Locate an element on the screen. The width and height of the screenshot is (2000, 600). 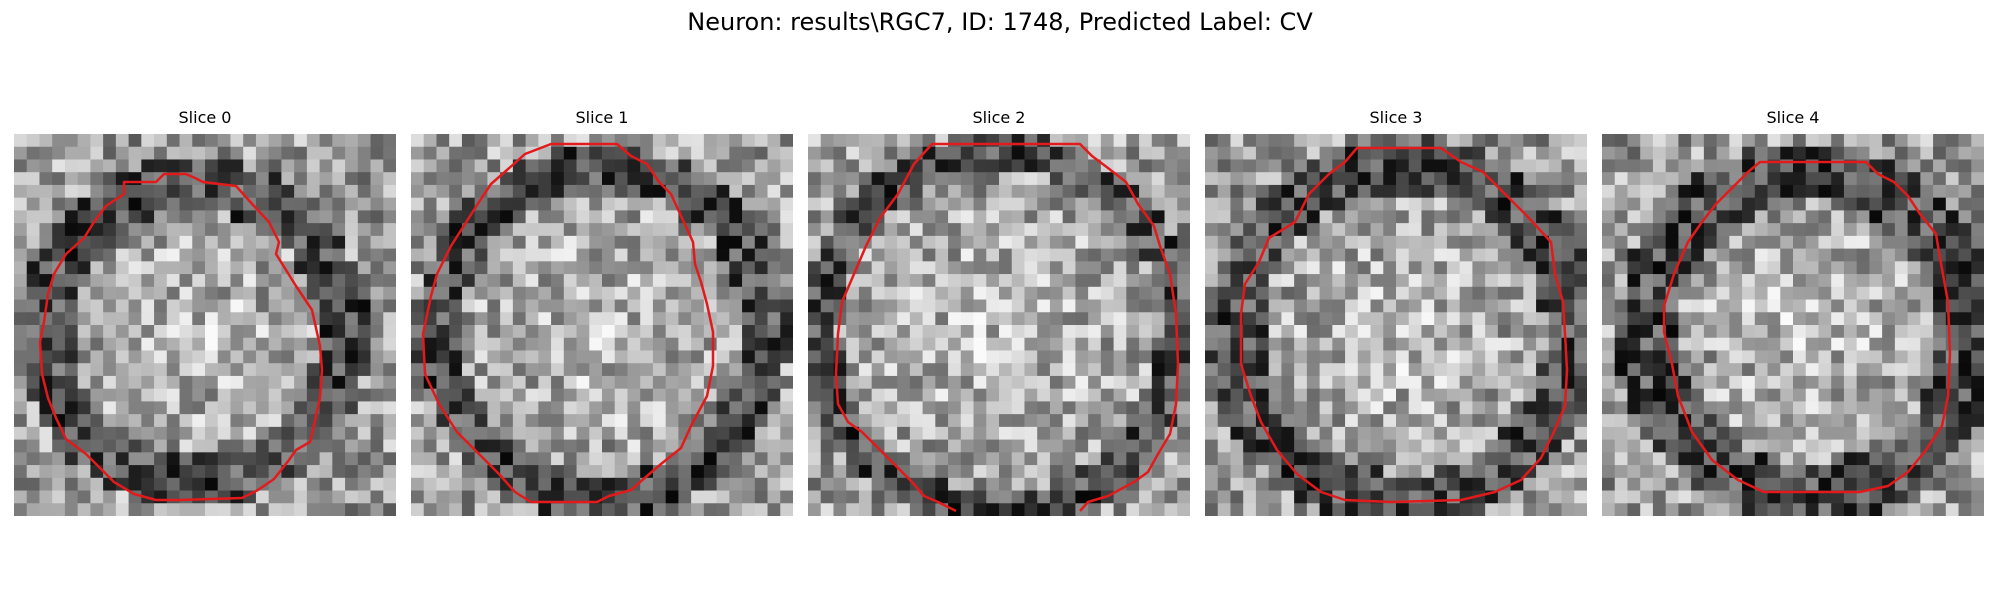
slice-panel-4: Slice 4 is located at coordinates (1793, 314).